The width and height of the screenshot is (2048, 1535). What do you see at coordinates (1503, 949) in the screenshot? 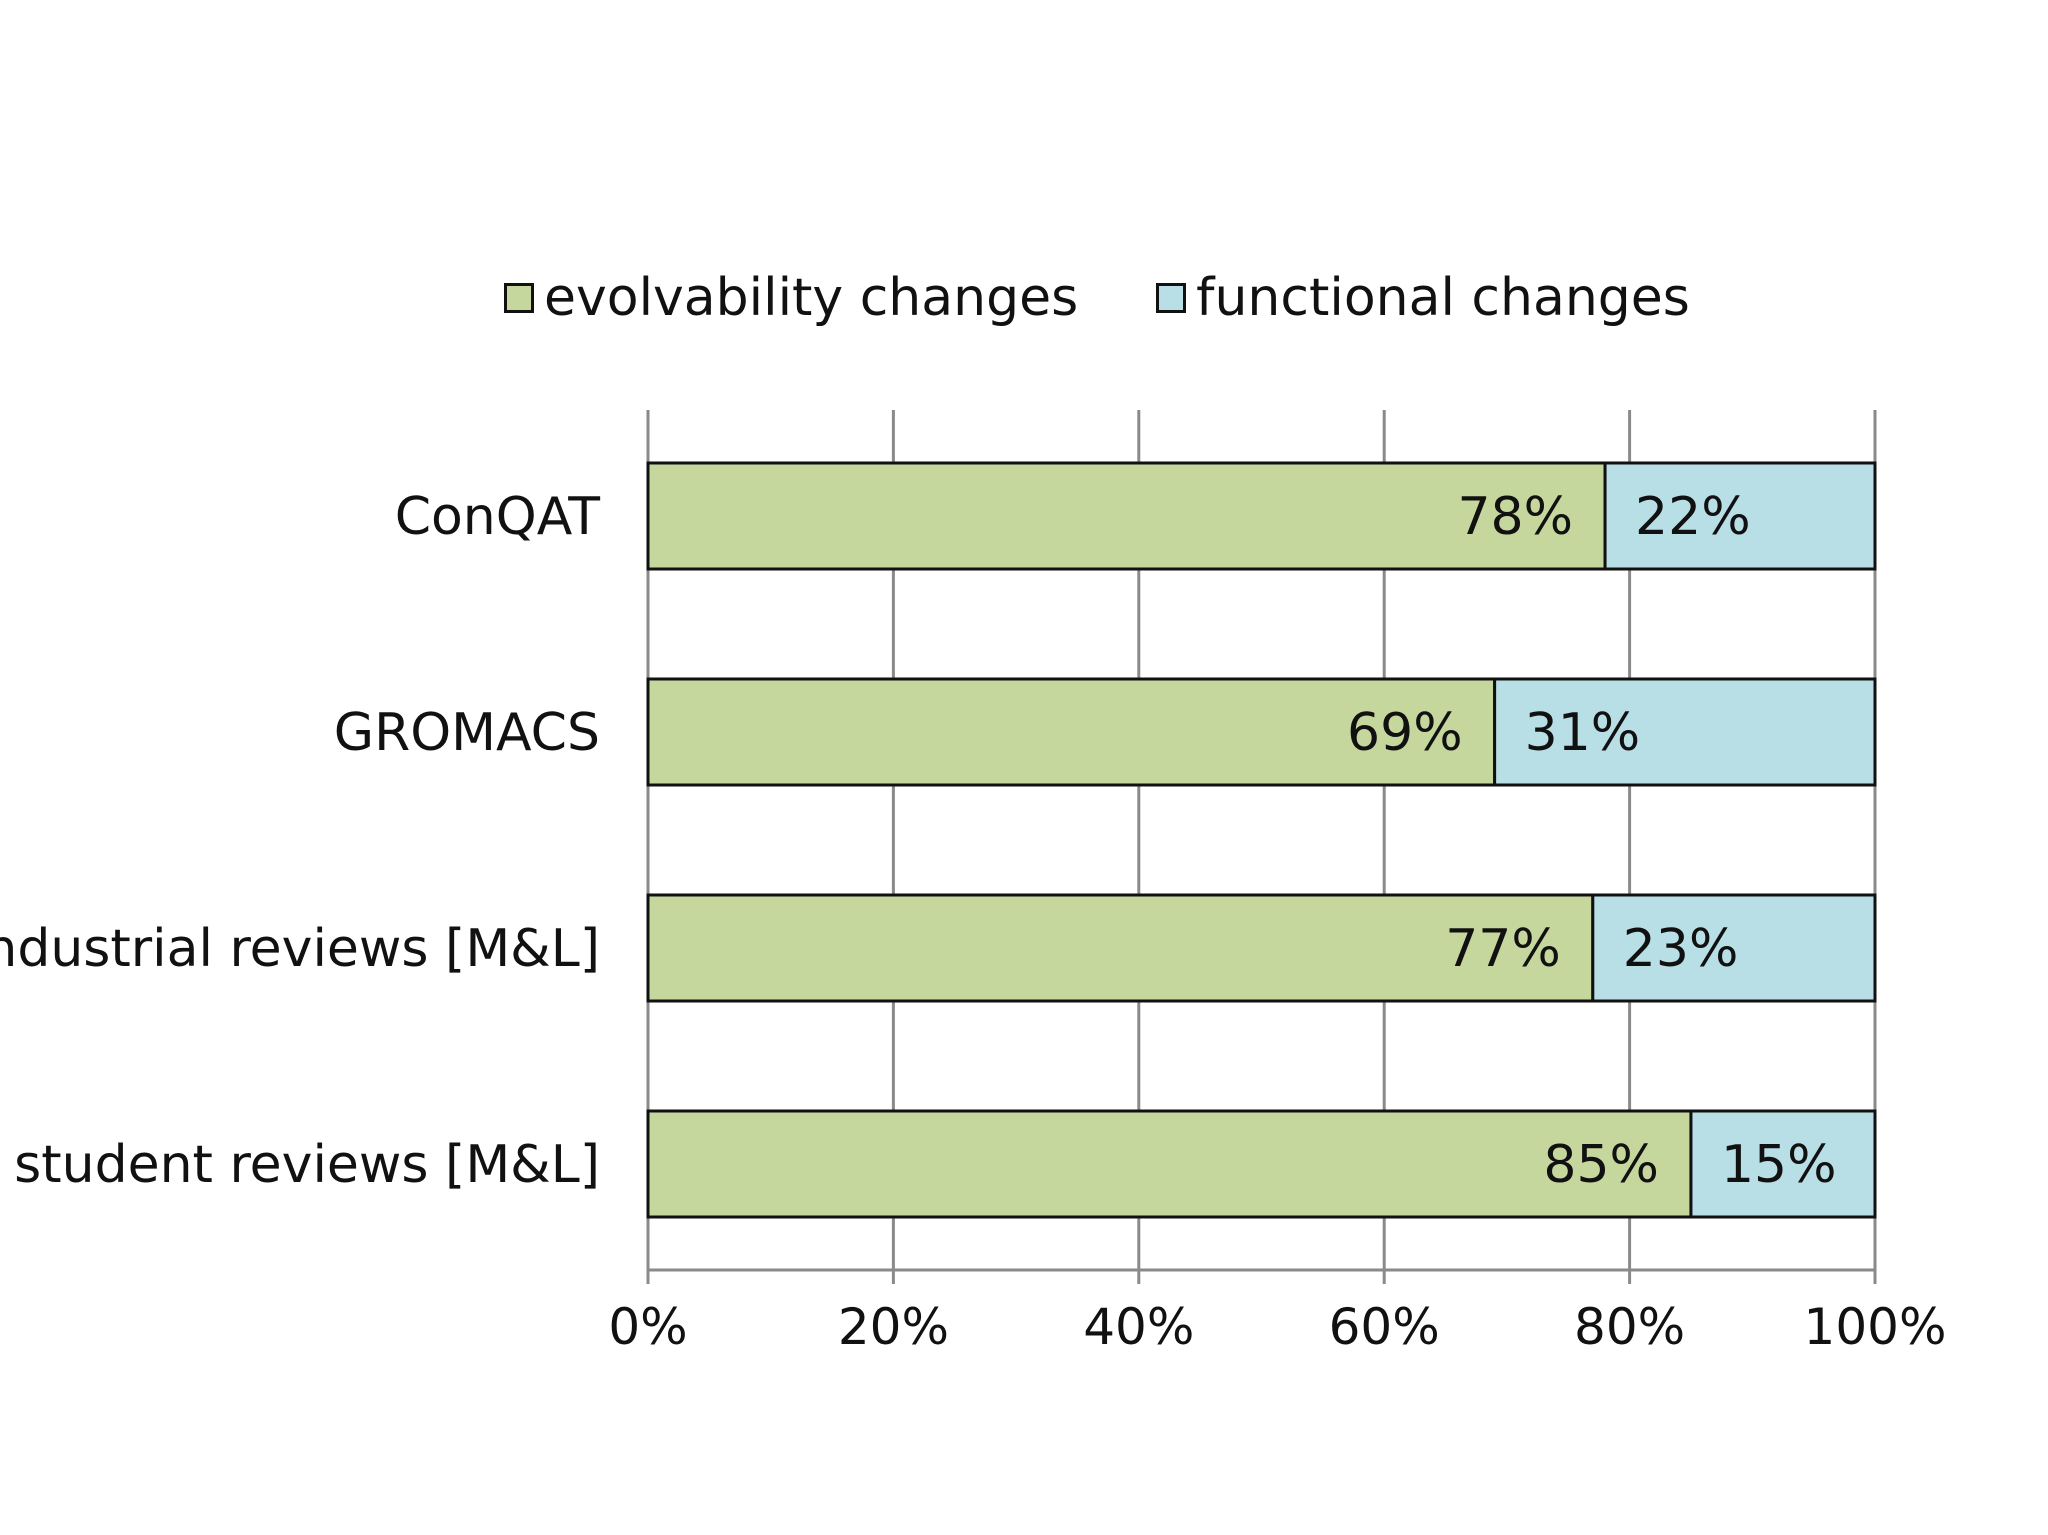
I see `data-label-evolvability-2: 77%` at bounding box center [1503, 949].